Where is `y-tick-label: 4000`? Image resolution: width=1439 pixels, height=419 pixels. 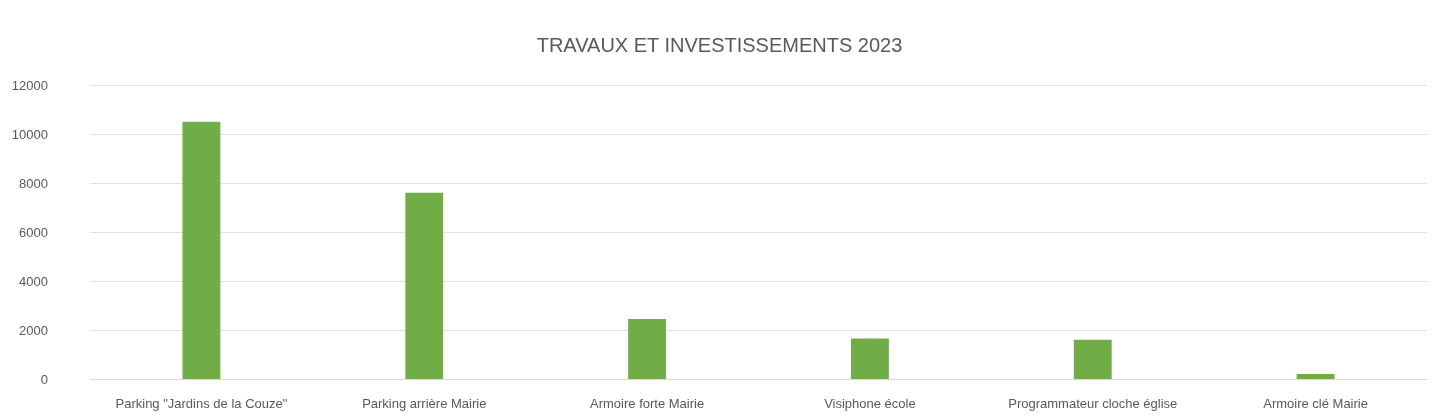
y-tick-label: 4000 is located at coordinates (33, 281).